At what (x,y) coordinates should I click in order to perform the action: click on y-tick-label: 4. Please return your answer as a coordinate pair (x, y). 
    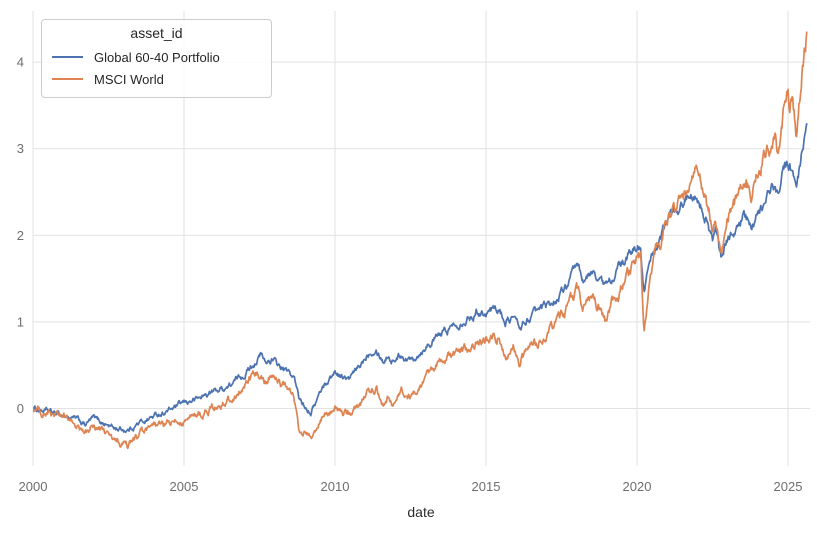
    Looking at the image, I should click on (20, 62).